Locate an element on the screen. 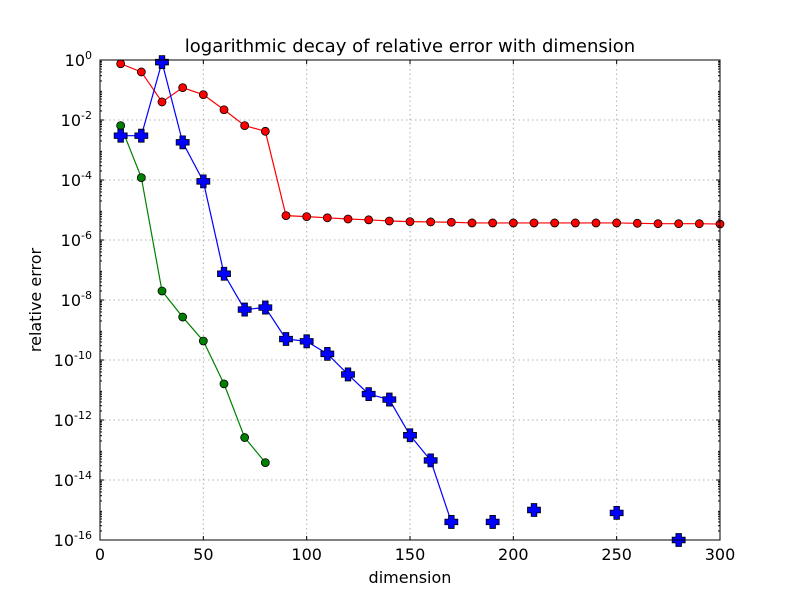 The width and height of the screenshot is (800, 600). y-tick-label: 10⁻² is located at coordinates (76, 119).